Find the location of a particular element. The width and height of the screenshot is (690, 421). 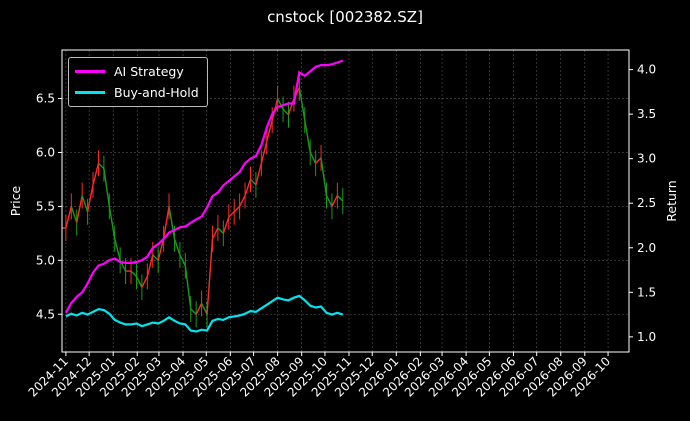

y2-tick-label: 3.5 is located at coordinates (646, 114).